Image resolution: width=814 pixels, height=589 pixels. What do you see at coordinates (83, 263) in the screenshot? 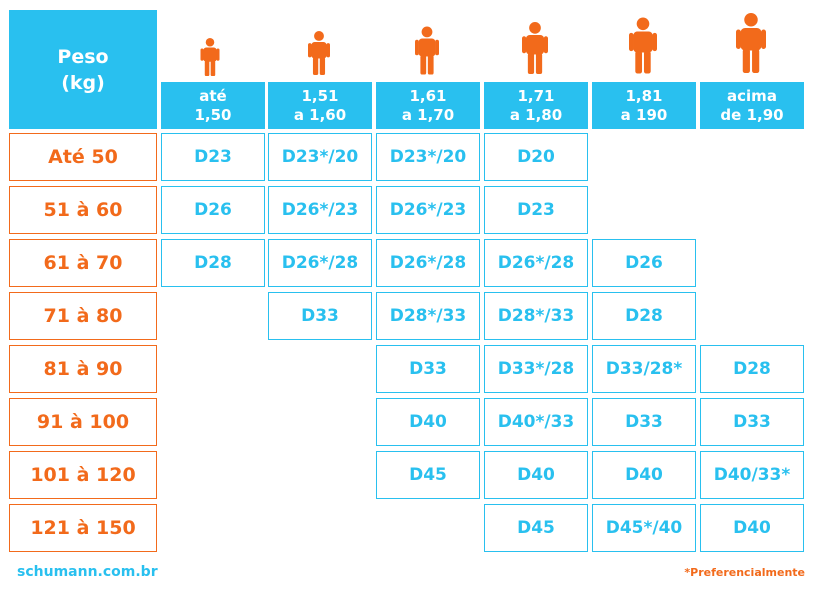
I see `weight-range-cell: 61 à 70` at bounding box center [83, 263].